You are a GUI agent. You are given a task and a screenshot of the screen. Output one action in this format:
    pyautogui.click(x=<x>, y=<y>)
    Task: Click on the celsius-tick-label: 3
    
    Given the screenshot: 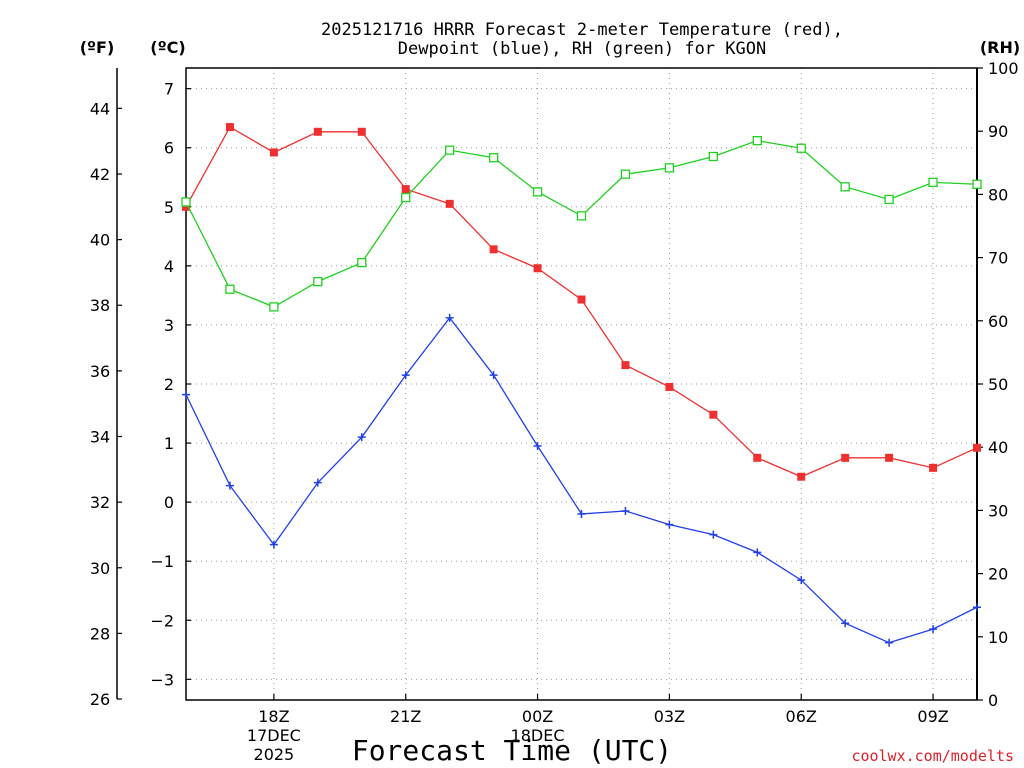 What is the action you would take?
    pyautogui.click(x=169, y=325)
    